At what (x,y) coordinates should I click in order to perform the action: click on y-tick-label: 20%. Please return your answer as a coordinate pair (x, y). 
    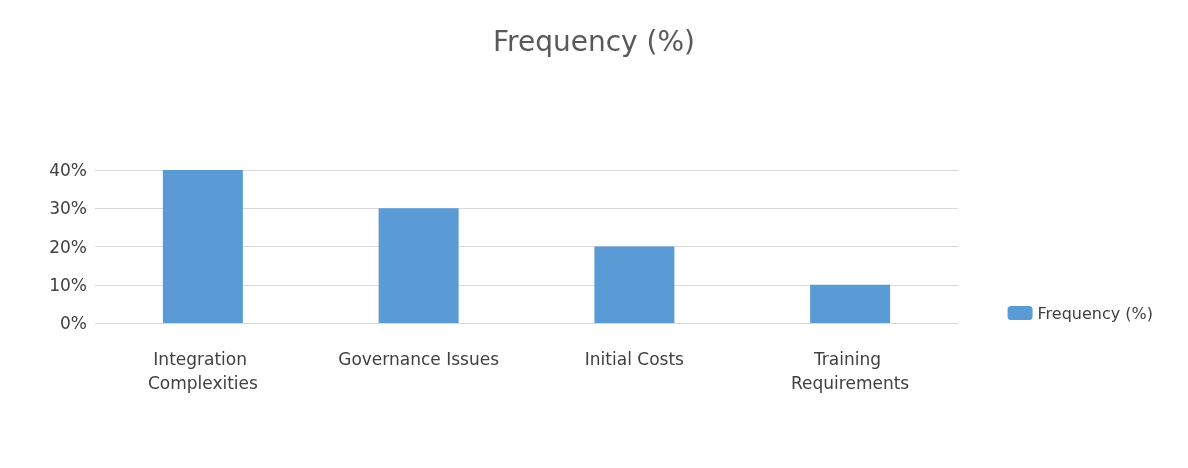
    Looking at the image, I should click on (68, 246).